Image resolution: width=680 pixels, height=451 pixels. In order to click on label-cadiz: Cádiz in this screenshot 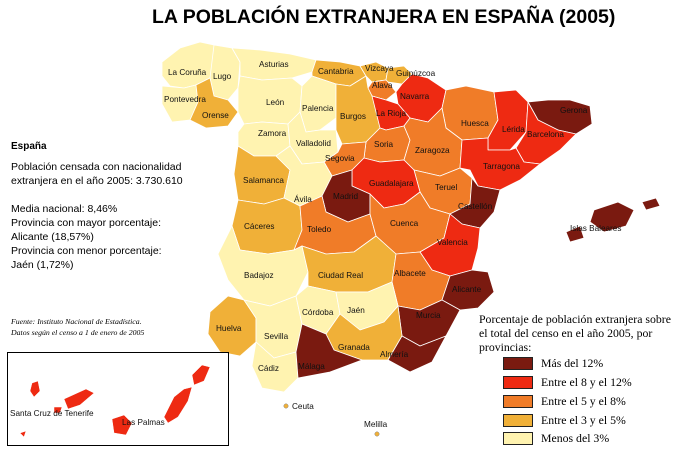, I will do `click(268, 368)`.